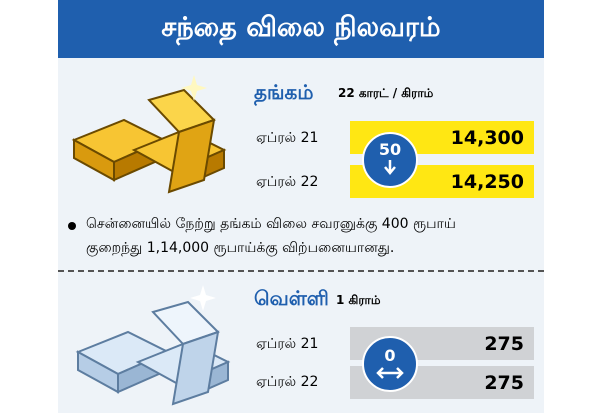 The height and width of the screenshot is (413, 600). What do you see at coordinates (153, 345) in the screenshot?
I see `silver-bars-icon` at bounding box center [153, 345].